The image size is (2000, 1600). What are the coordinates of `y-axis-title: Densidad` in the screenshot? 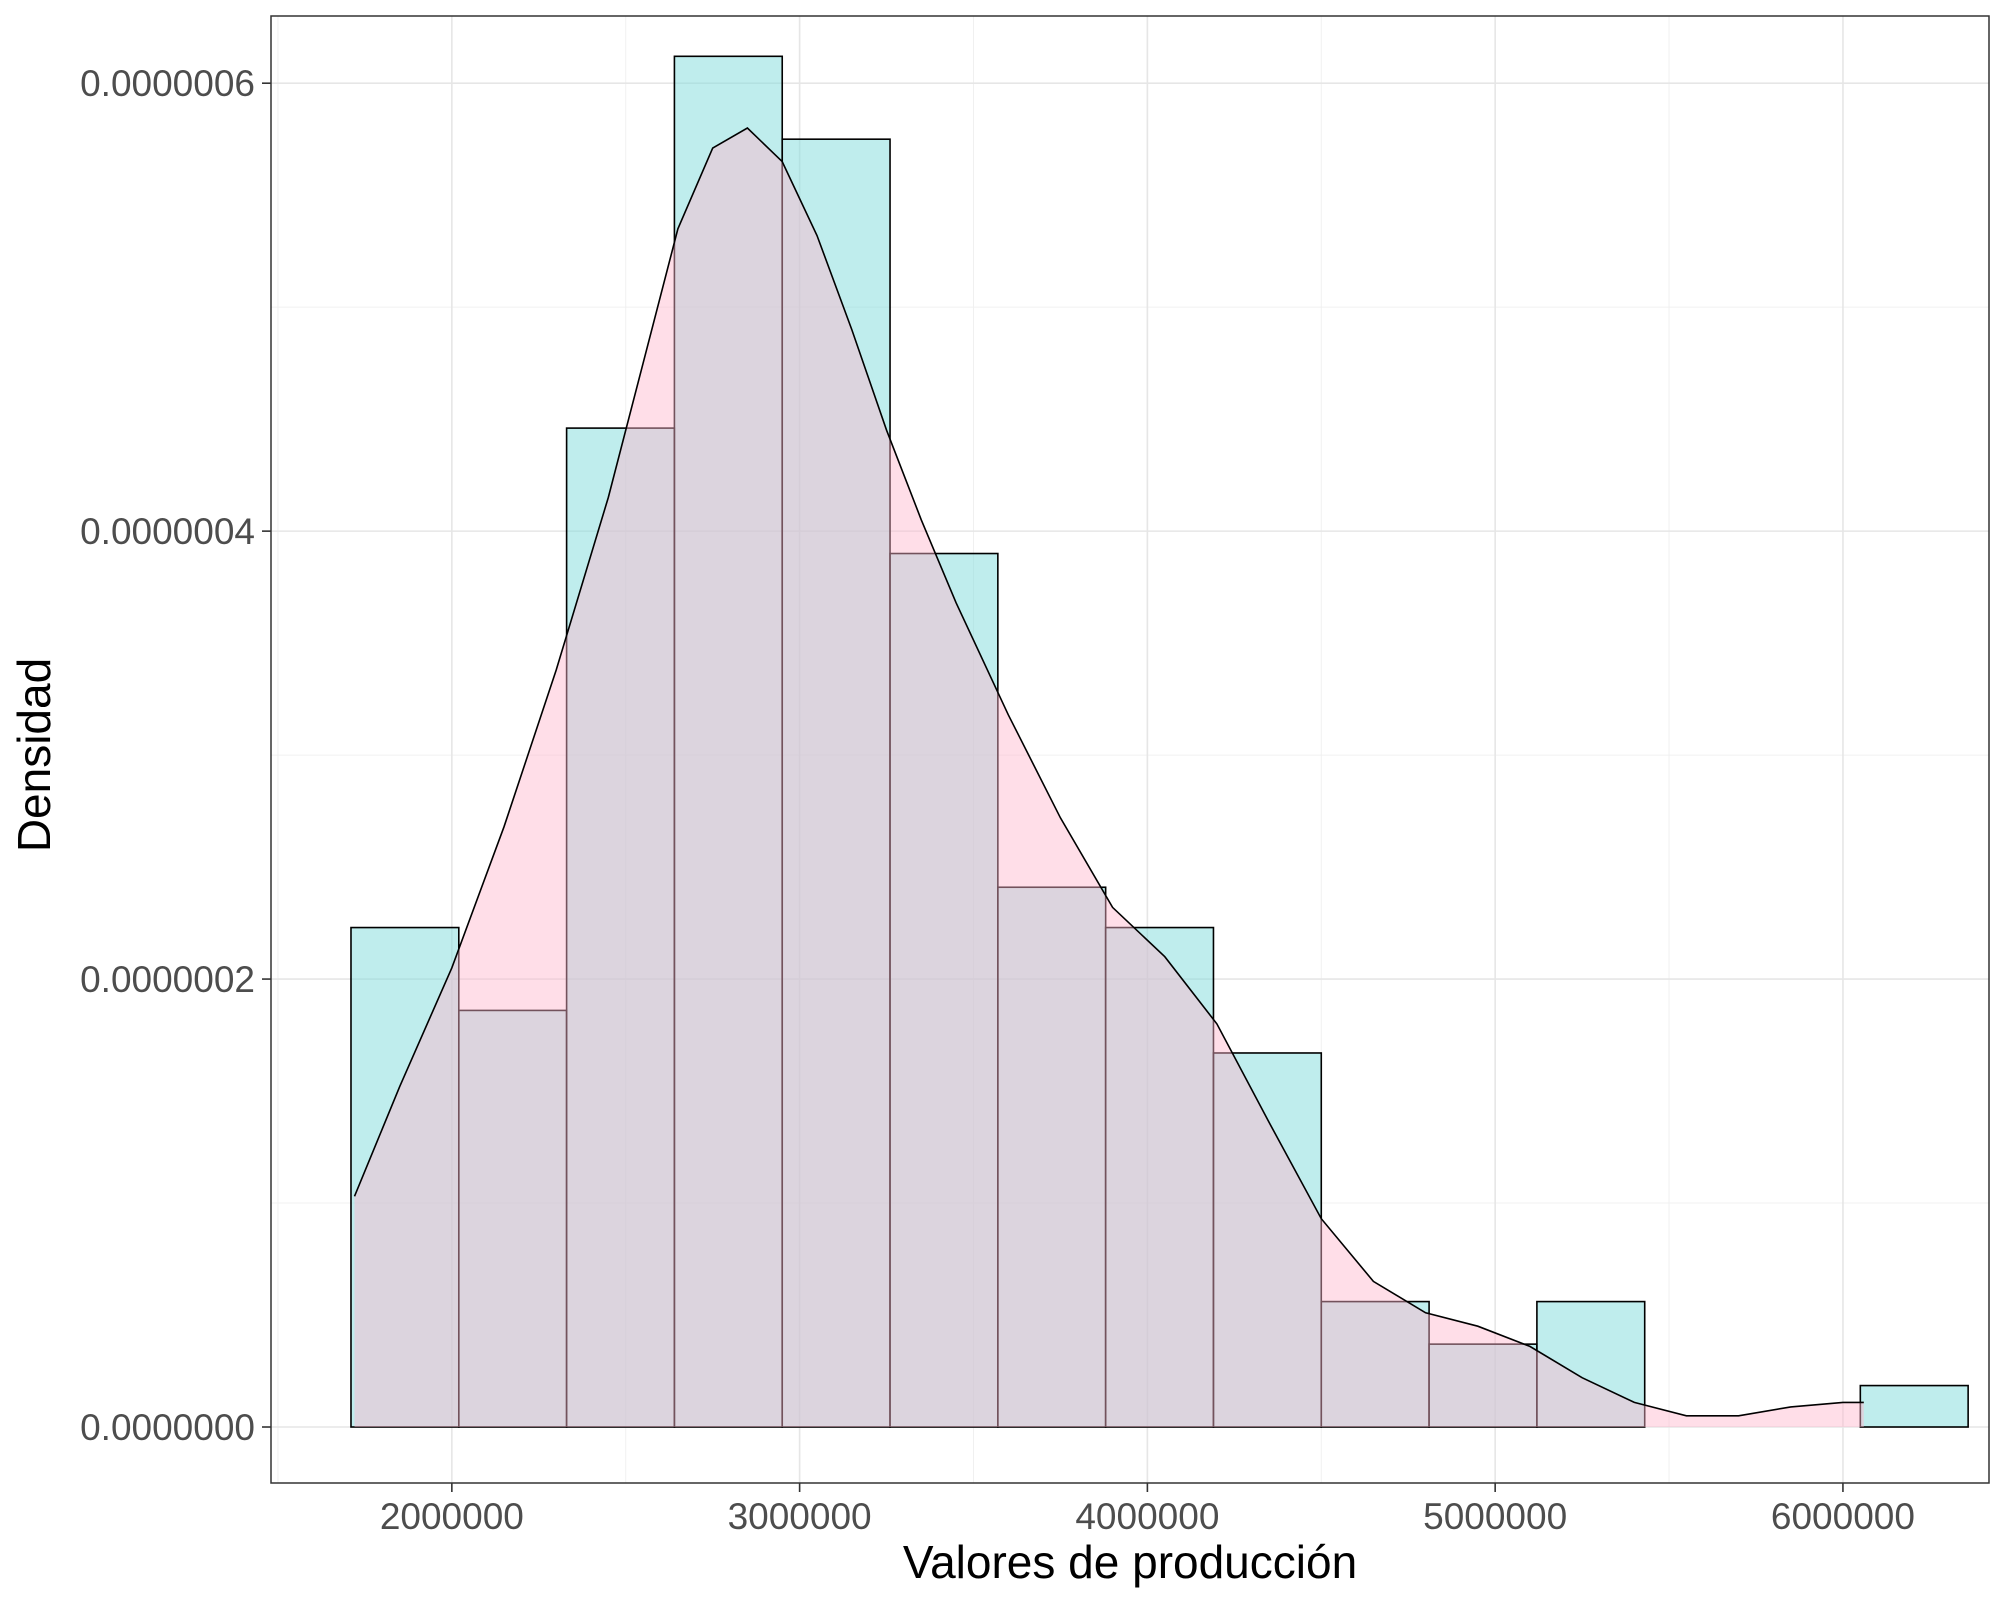 It's located at (34, 755).